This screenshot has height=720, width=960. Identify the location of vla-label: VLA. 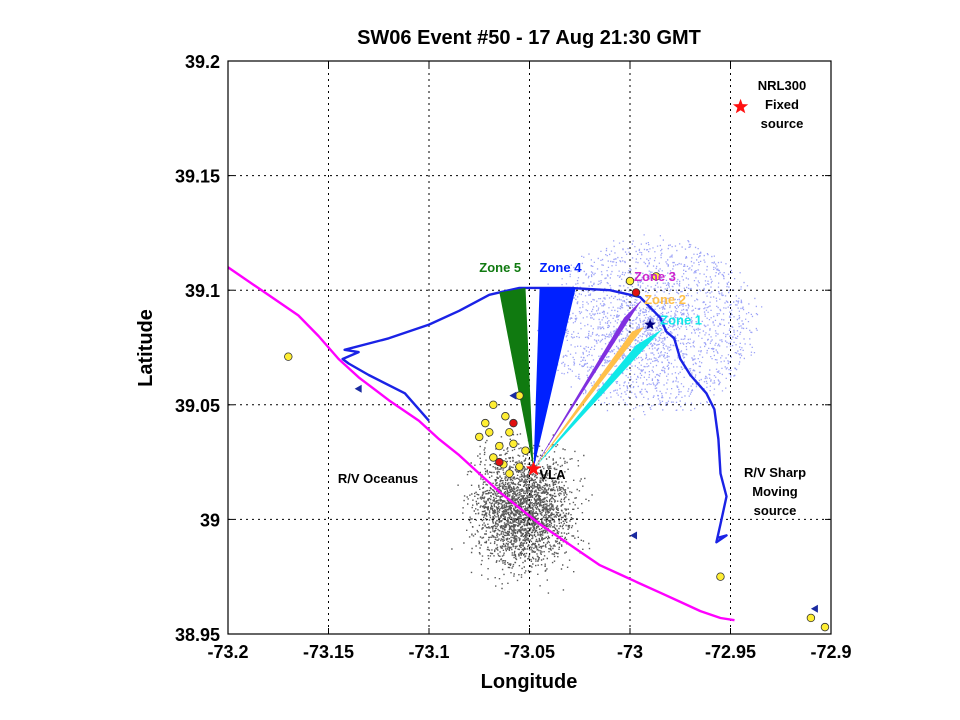
(553, 474).